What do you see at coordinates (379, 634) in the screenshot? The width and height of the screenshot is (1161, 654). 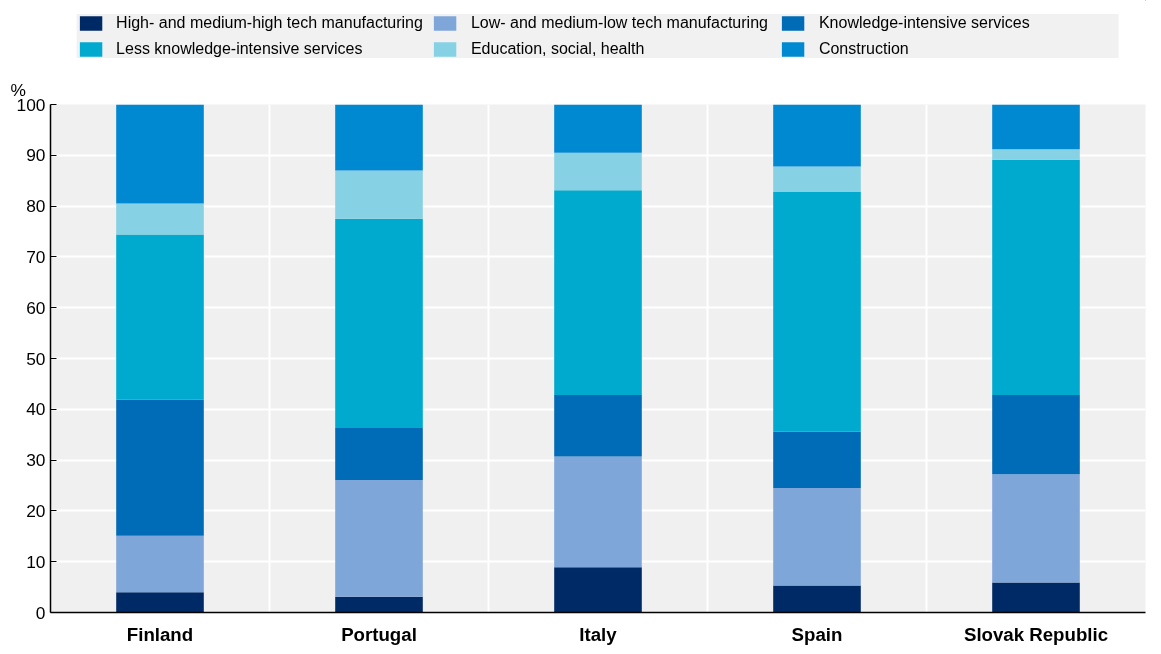 I see `x-tick-label: Portugal` at bounding box center [379, 634].